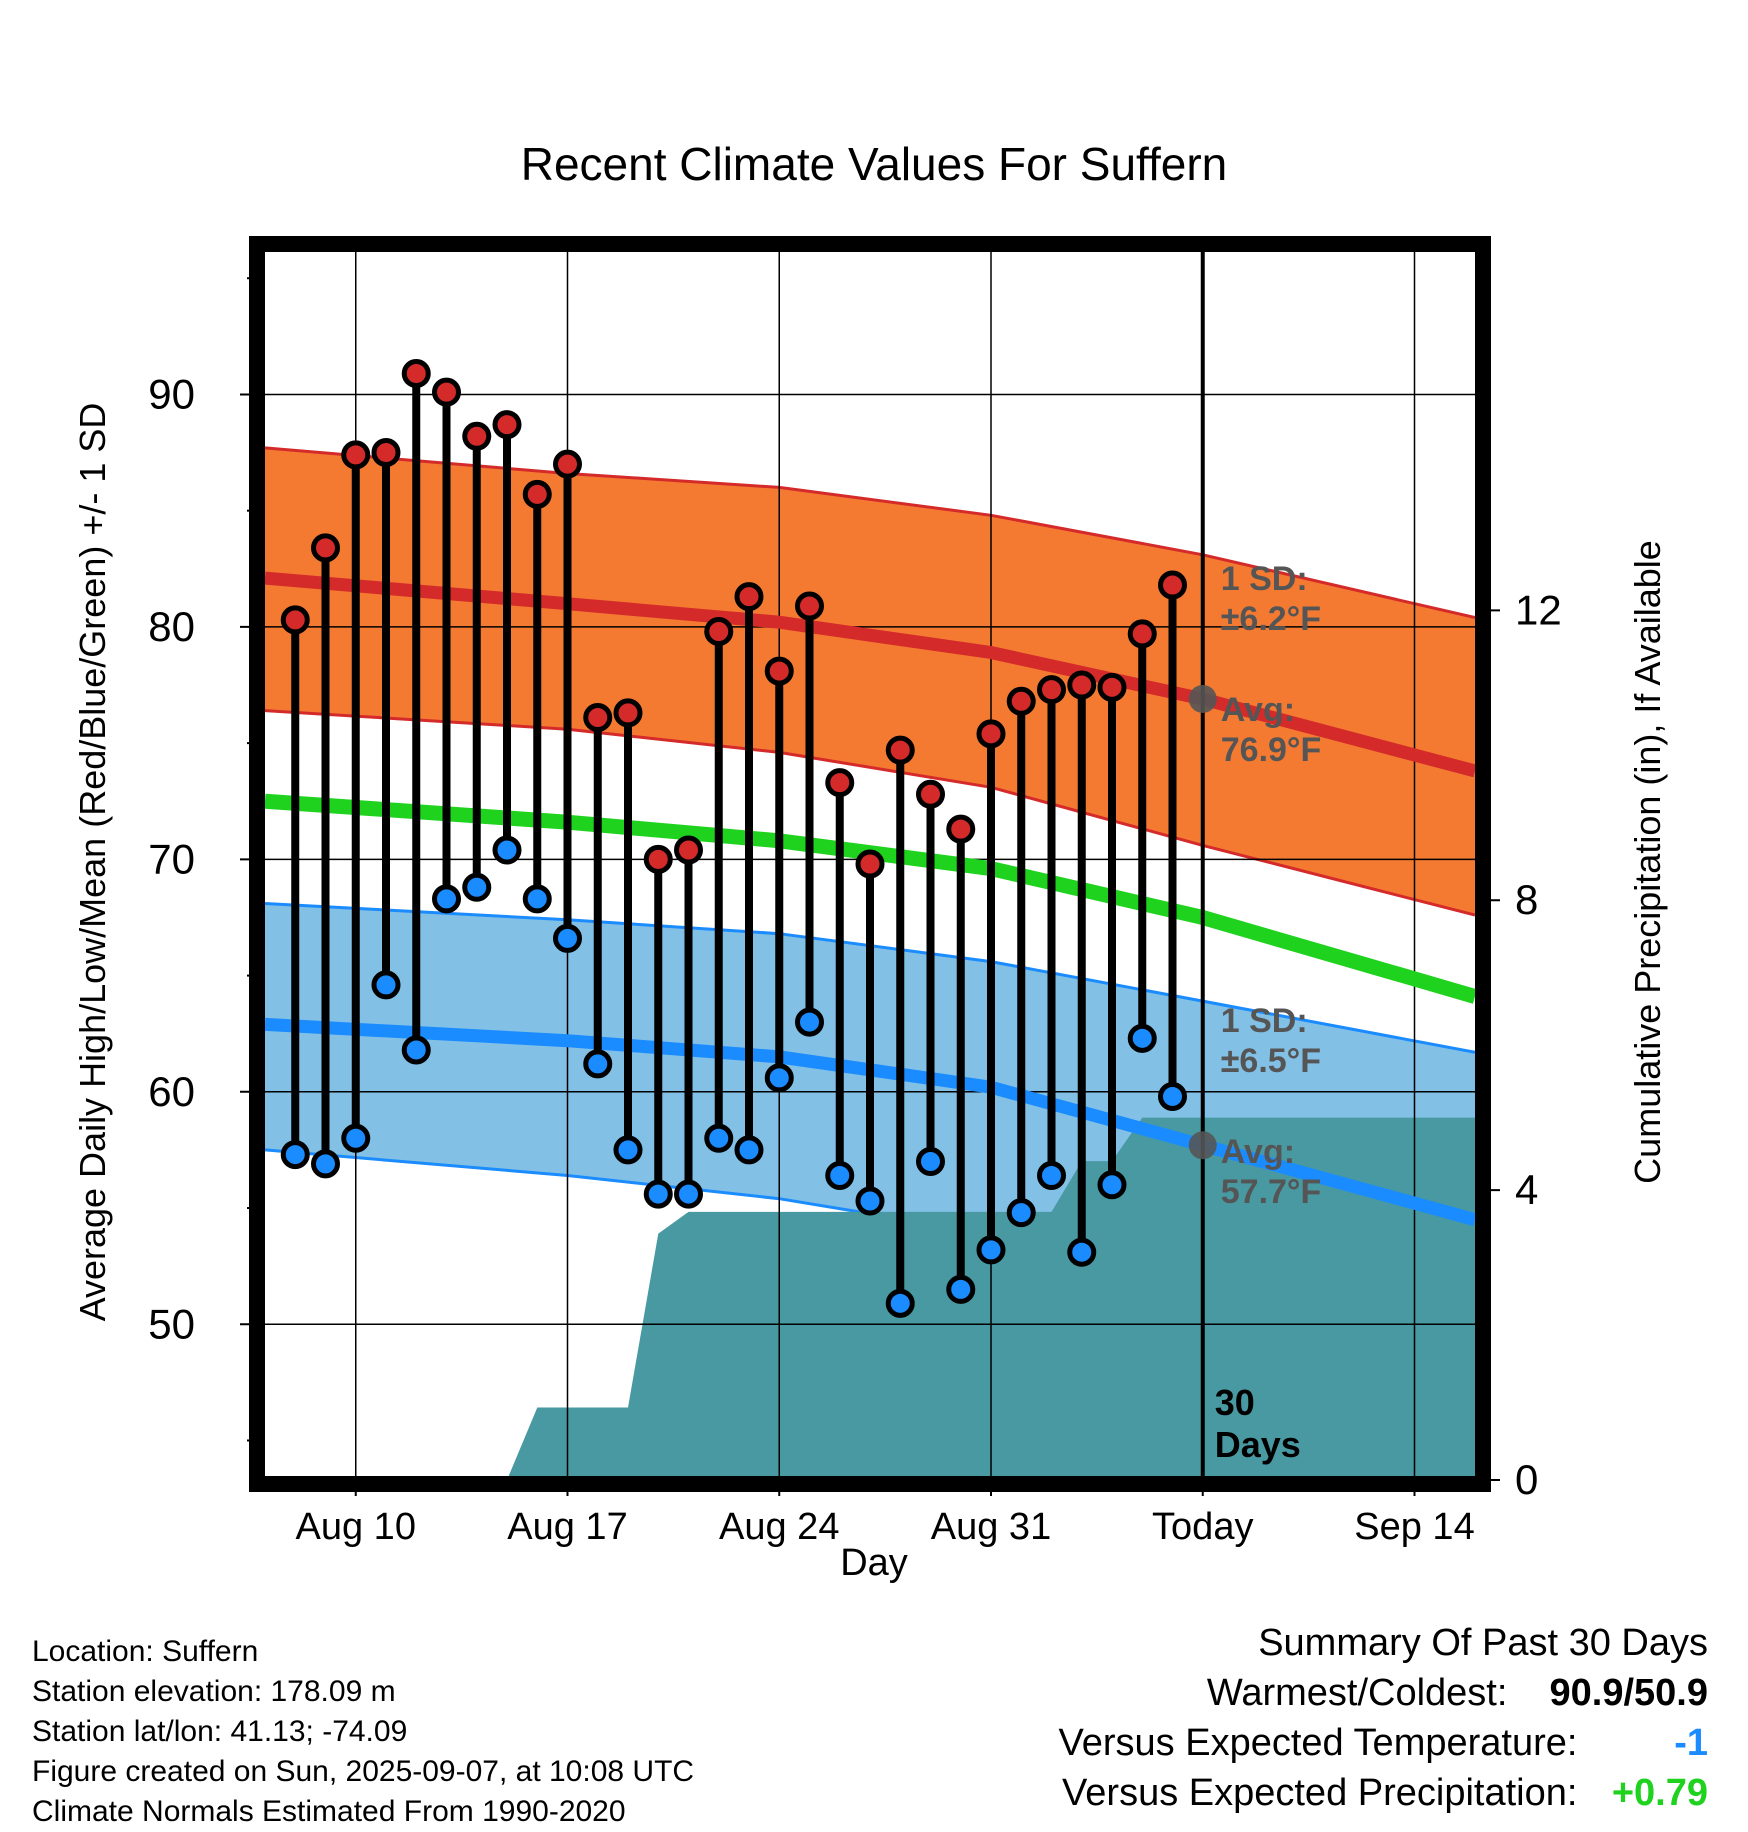 This screenshot has height=1832, width=1748. What do you see at coordinates (1483, 1643) in the screenshot?
I see `summary-title: Summary Of Past 30 Days` at bounding box center [1483, 1643].